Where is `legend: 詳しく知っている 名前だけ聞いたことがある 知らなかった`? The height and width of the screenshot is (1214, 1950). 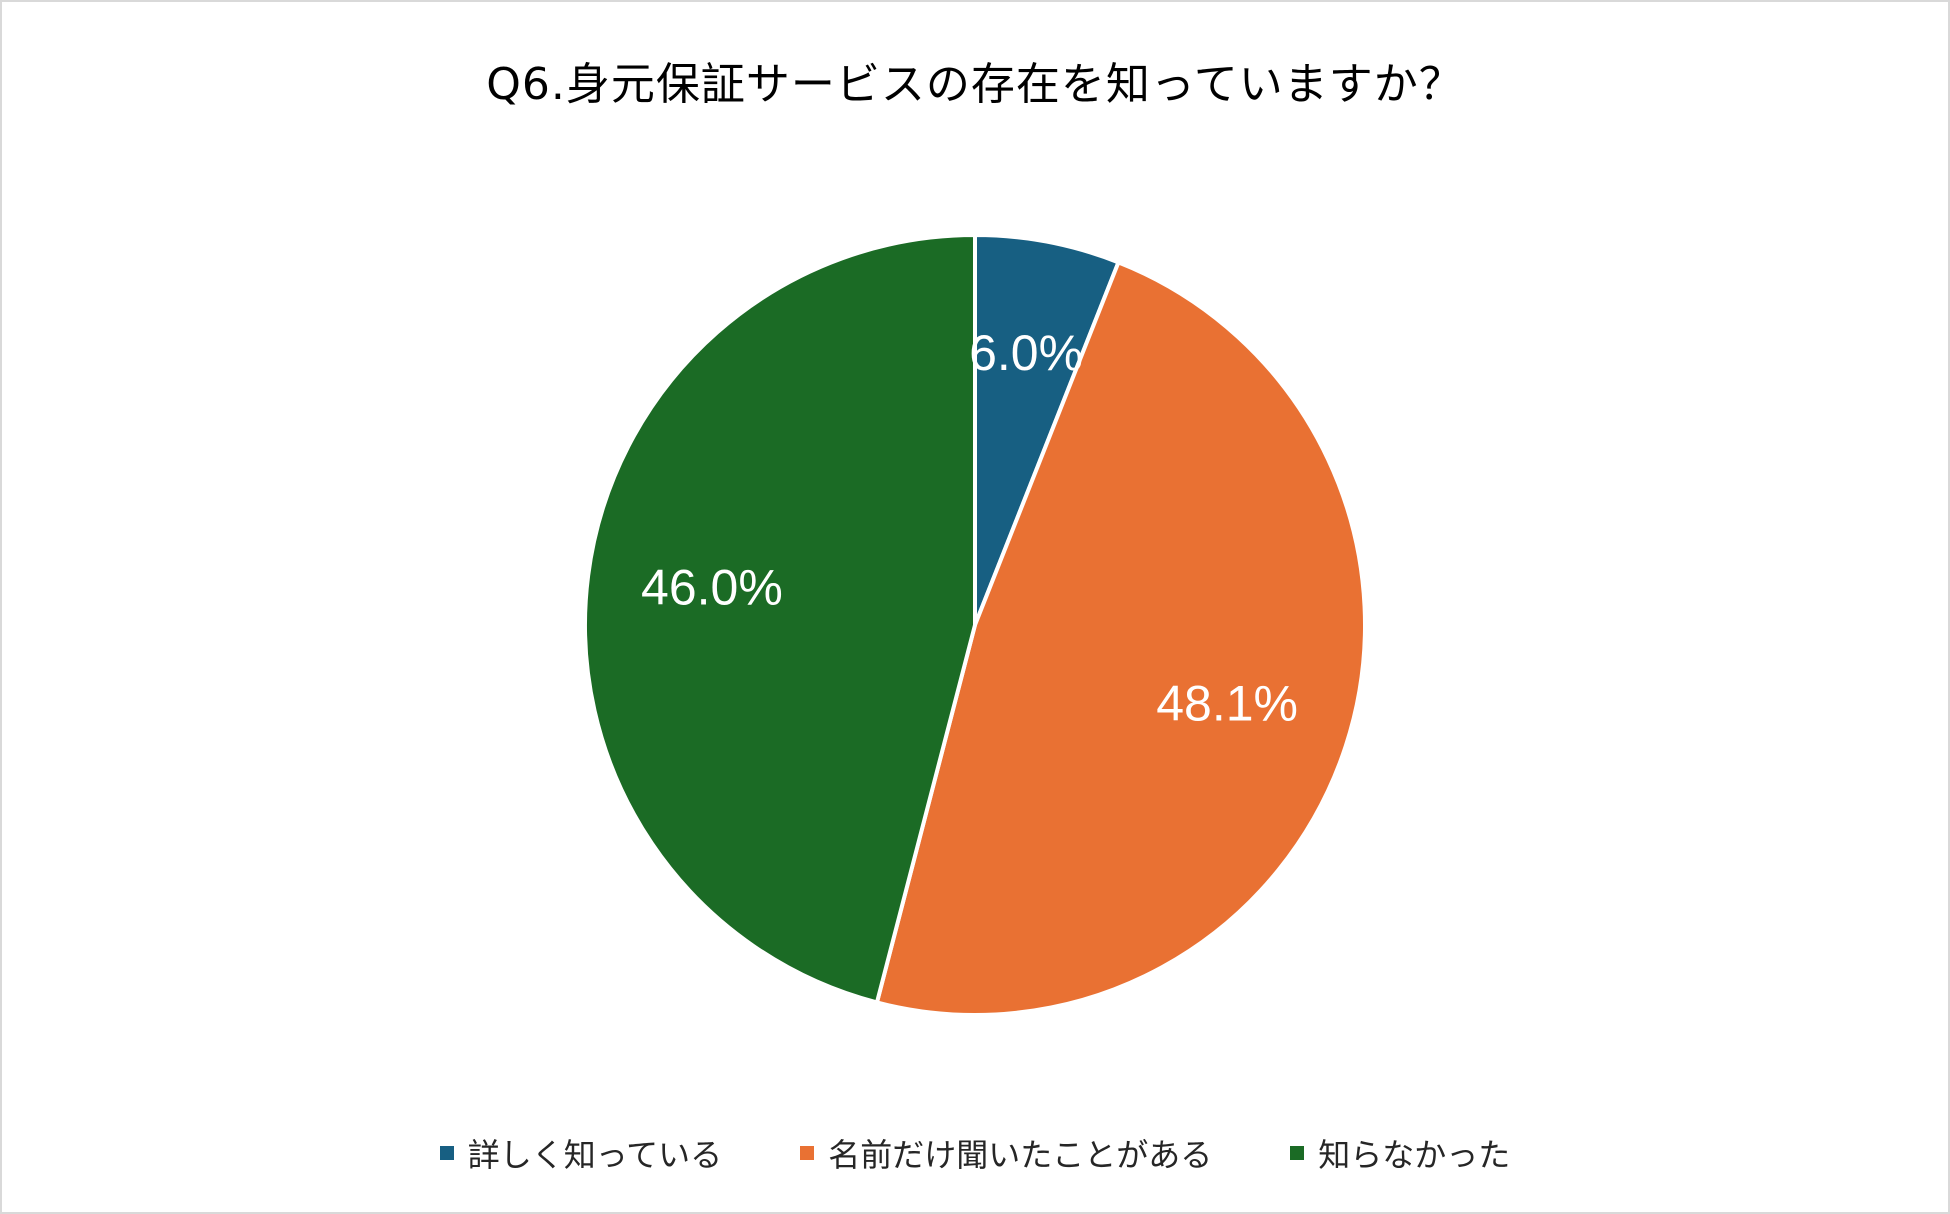 legend: 詳しく知っている 名前だけ聞いたことがある 知らなかった is located at coordinates (975, 1153).